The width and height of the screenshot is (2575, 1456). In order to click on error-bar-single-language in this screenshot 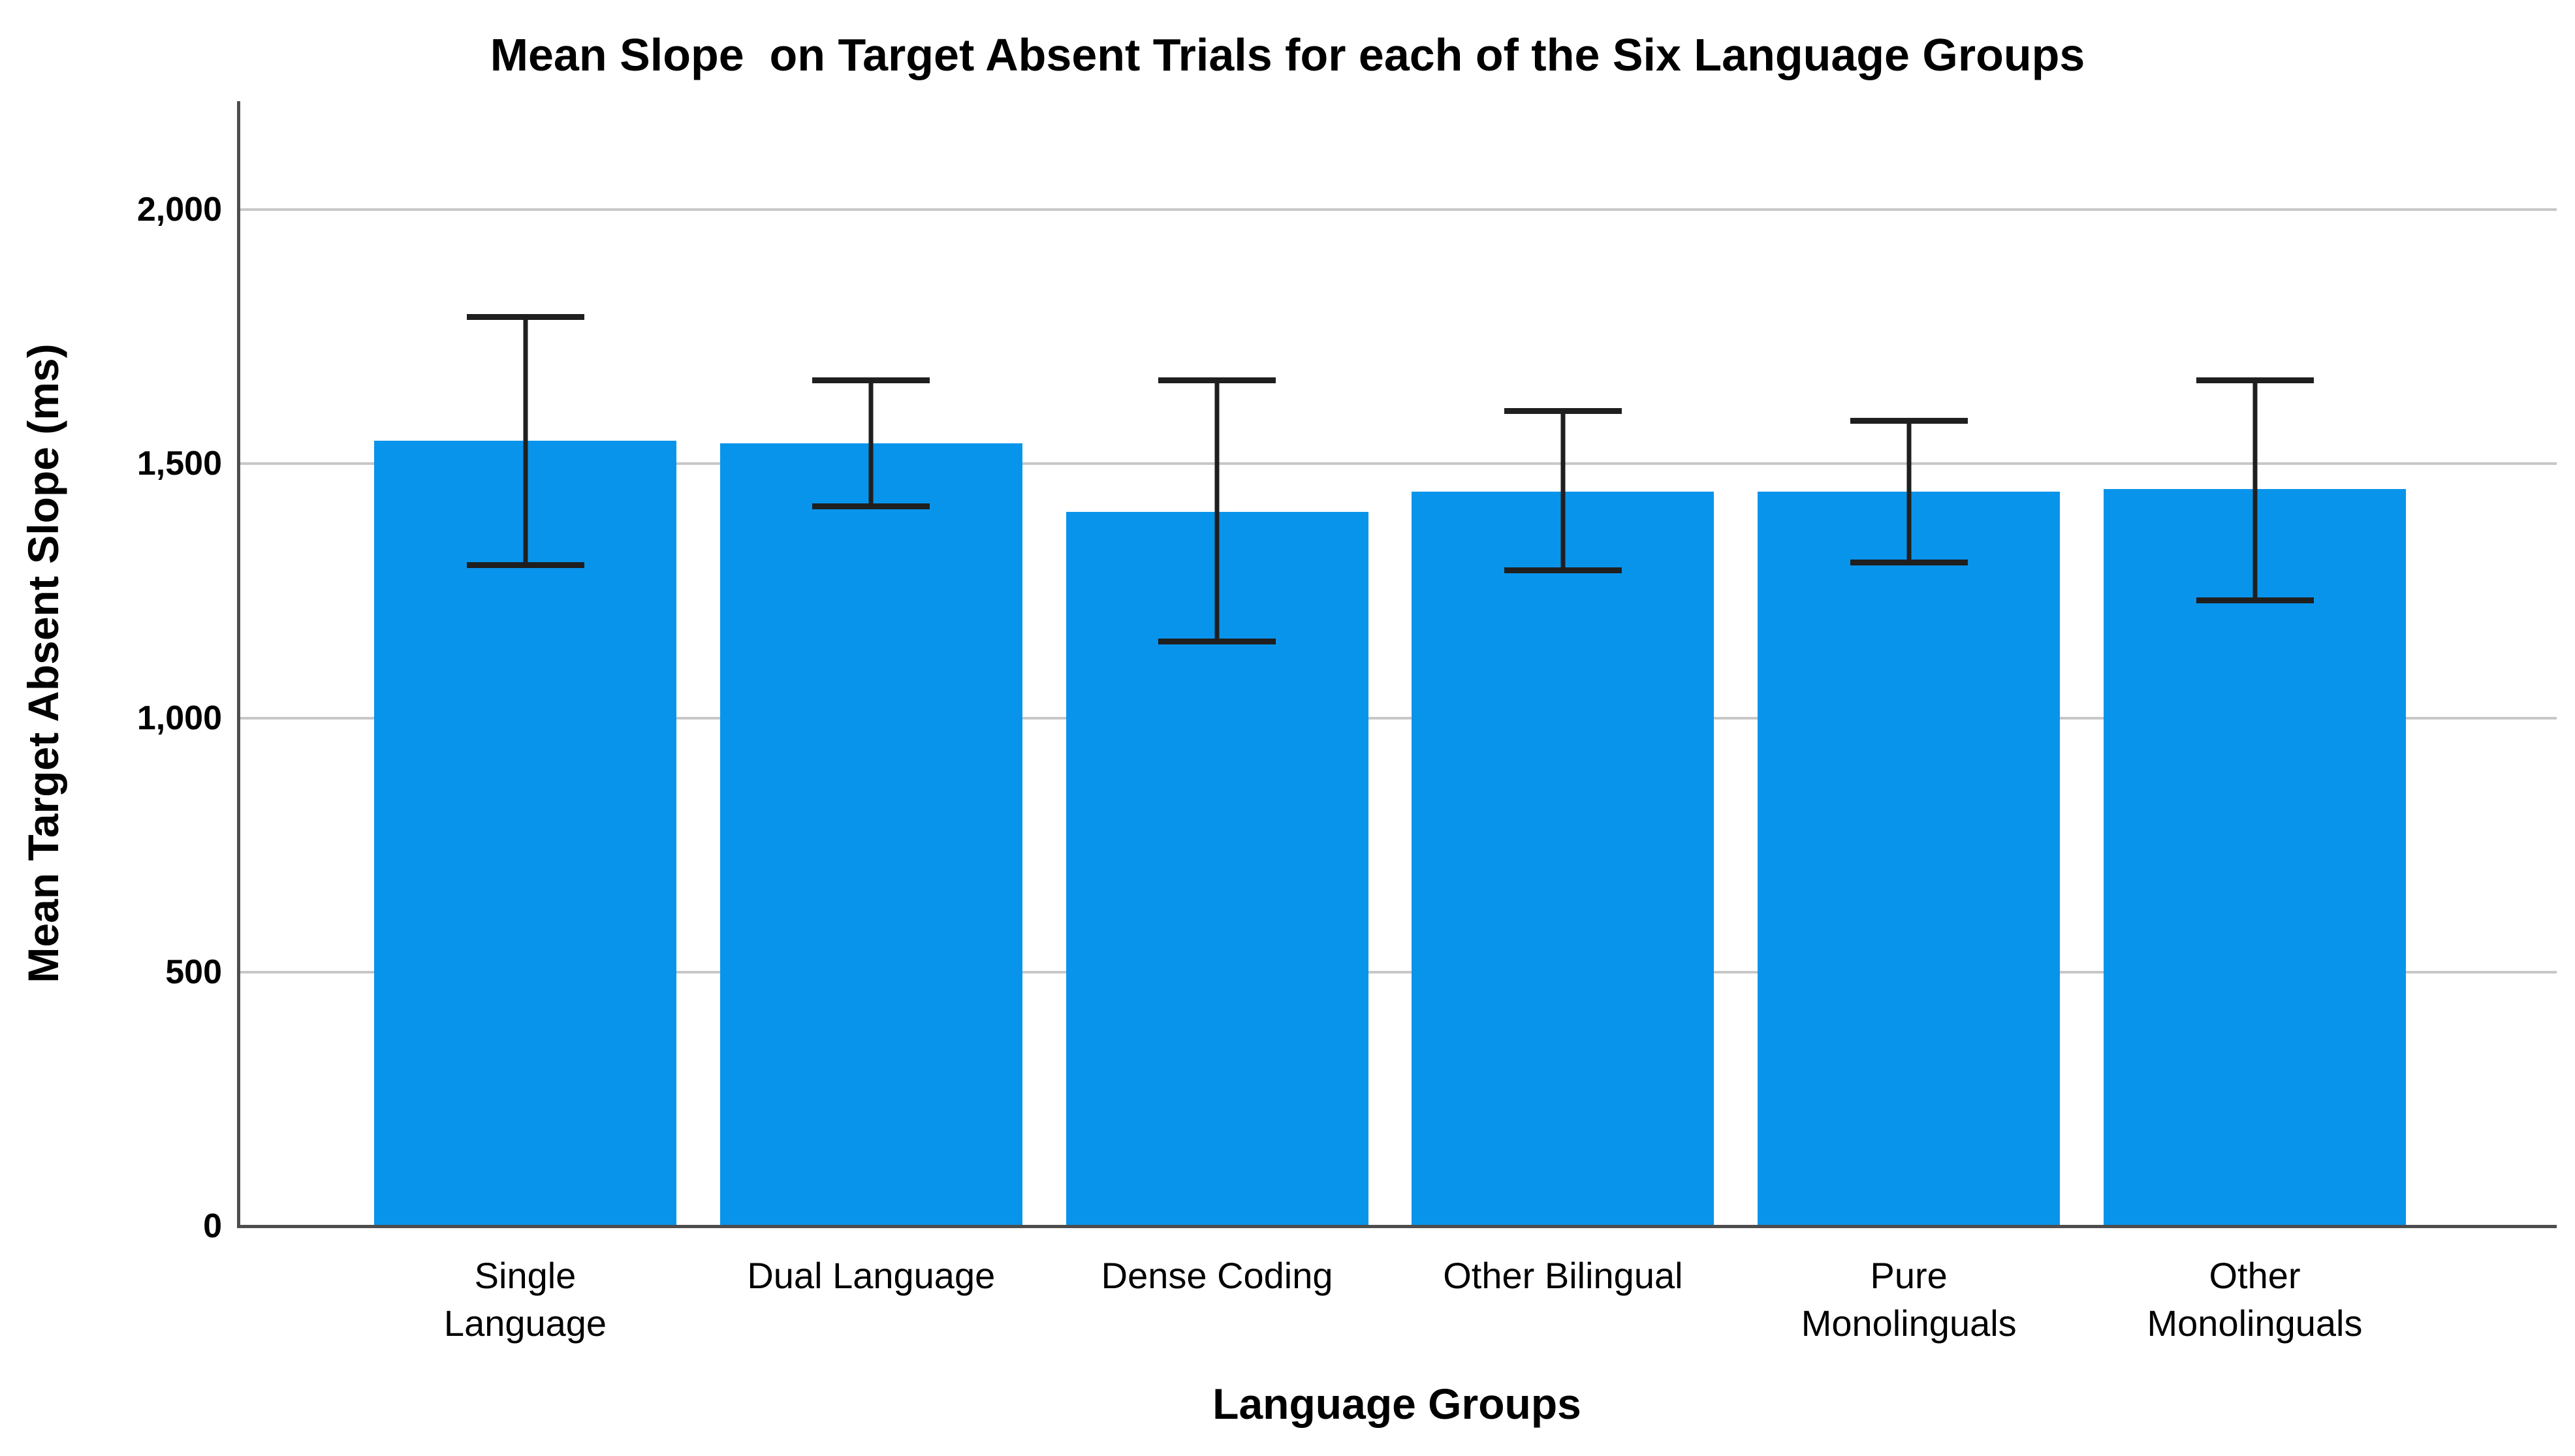, I will do `click(525, 441)`.